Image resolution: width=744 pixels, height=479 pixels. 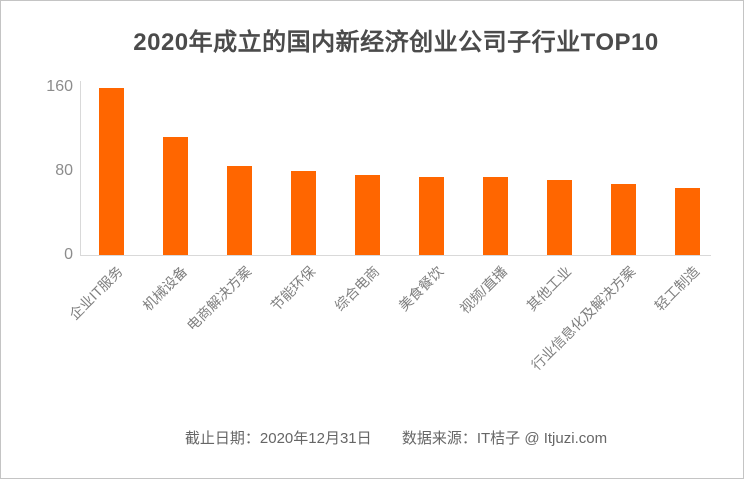 I want to click on y-tick-label: 160, so click(x=59, y=86).